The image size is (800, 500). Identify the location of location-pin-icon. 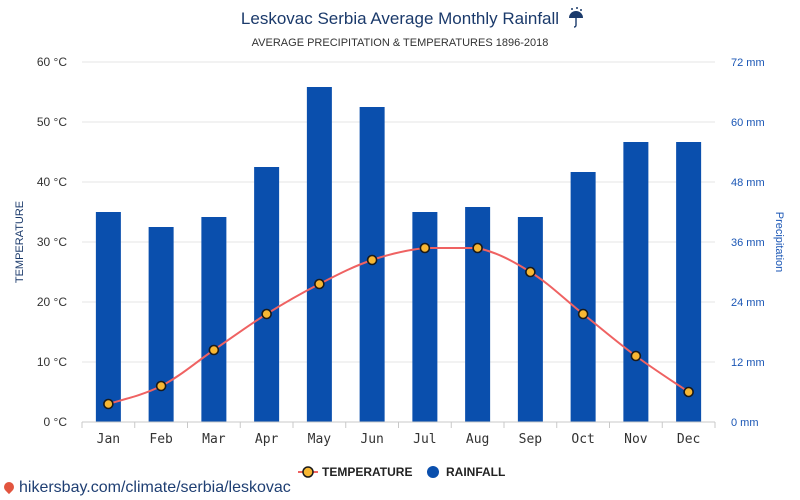
(9, 487).